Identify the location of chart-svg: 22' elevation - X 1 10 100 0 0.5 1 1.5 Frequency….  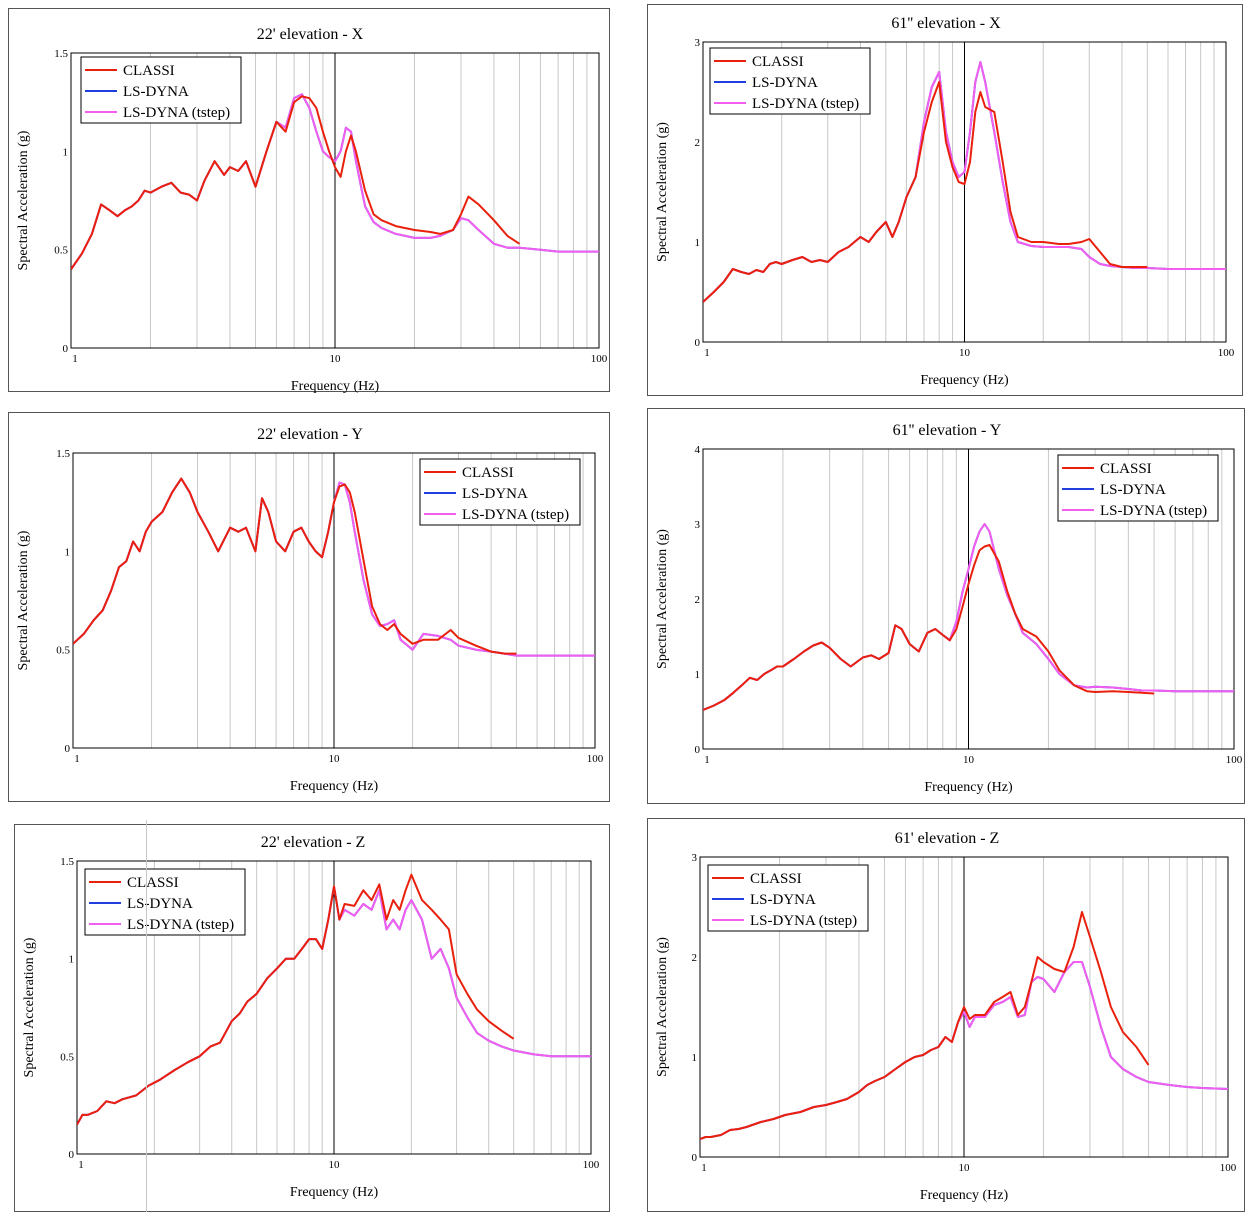
(312, 209).